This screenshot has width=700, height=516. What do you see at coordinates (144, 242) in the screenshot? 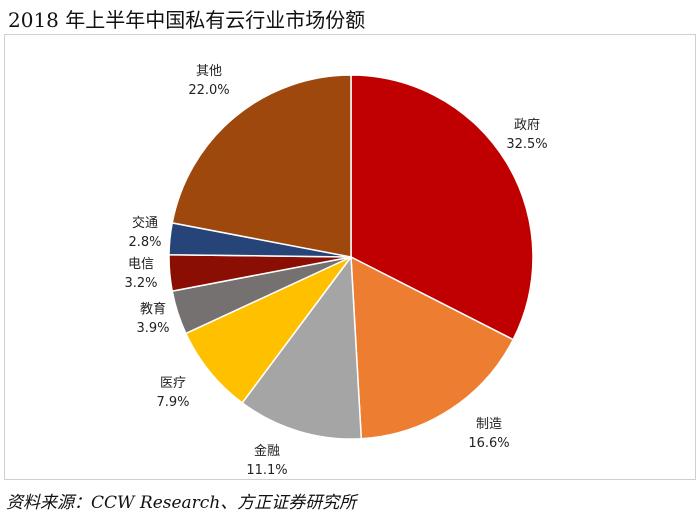
I see `slice-percent-label: 2.8%` at bounding box center [144, 242].